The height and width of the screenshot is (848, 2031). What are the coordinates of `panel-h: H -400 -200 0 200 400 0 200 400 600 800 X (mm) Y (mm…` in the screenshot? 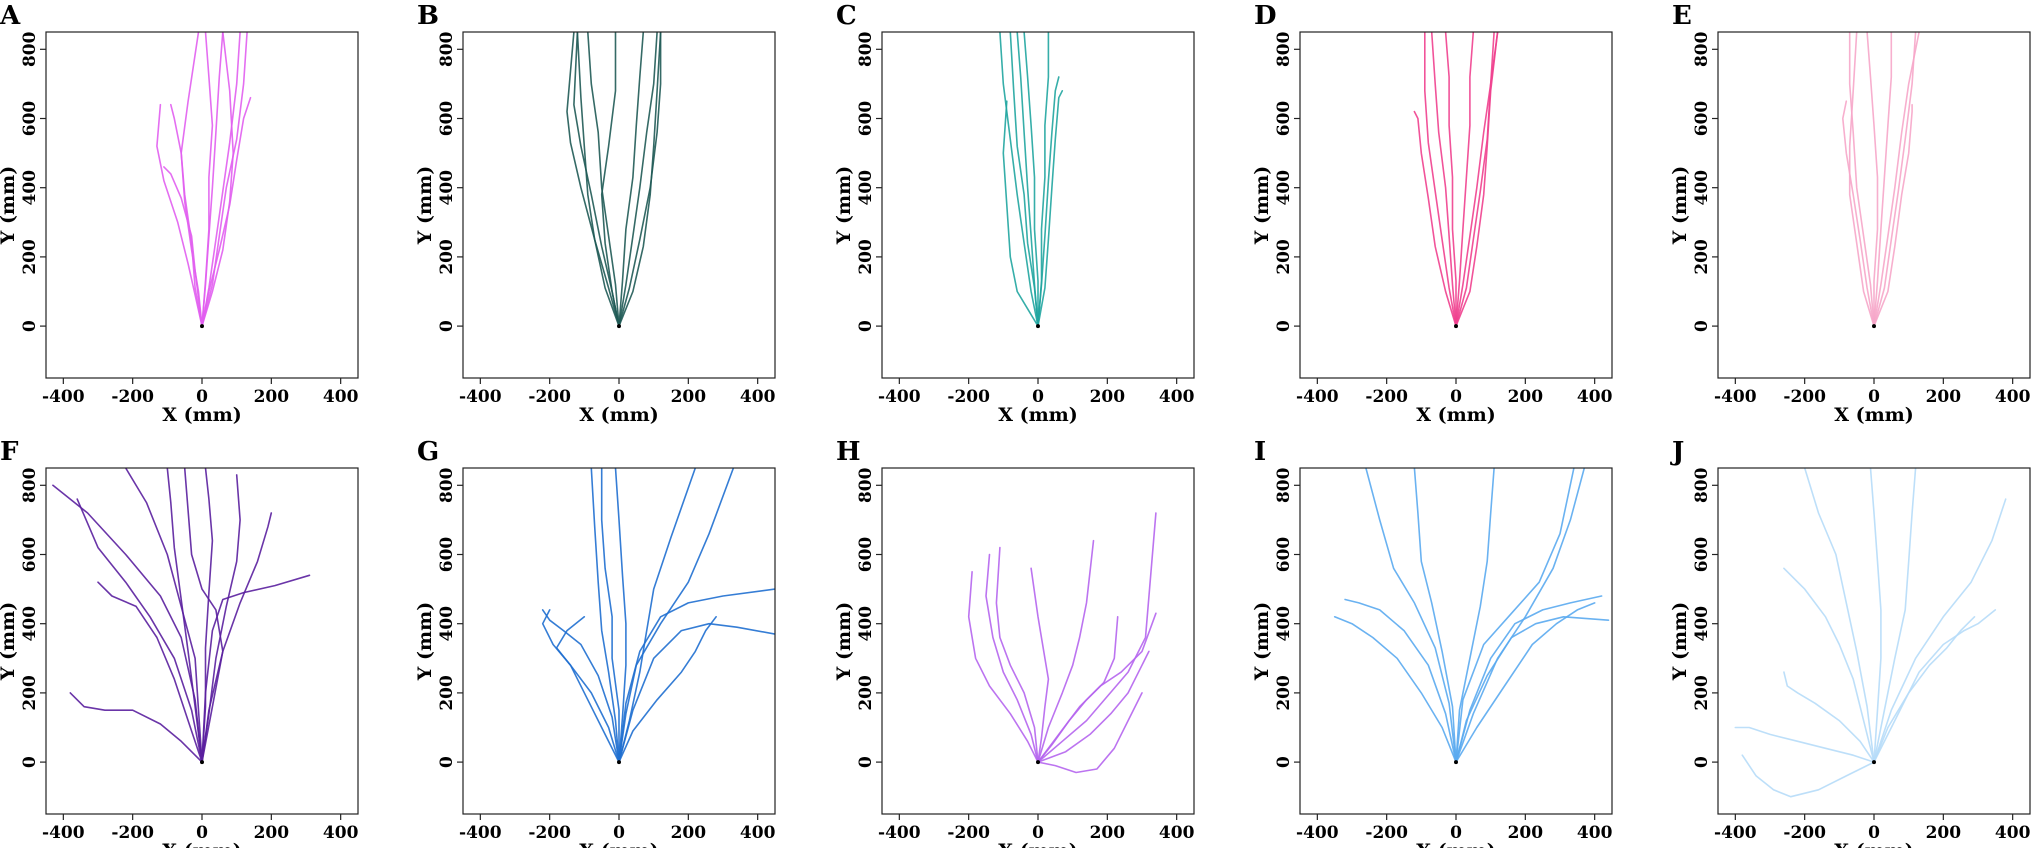 It's located at (1014, 642).